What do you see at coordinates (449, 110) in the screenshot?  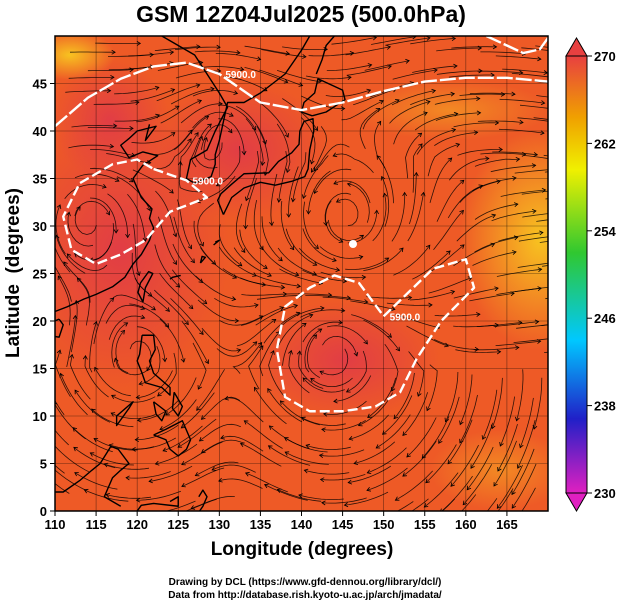 I see `field-warm-region` at bounding box center [449, 110].